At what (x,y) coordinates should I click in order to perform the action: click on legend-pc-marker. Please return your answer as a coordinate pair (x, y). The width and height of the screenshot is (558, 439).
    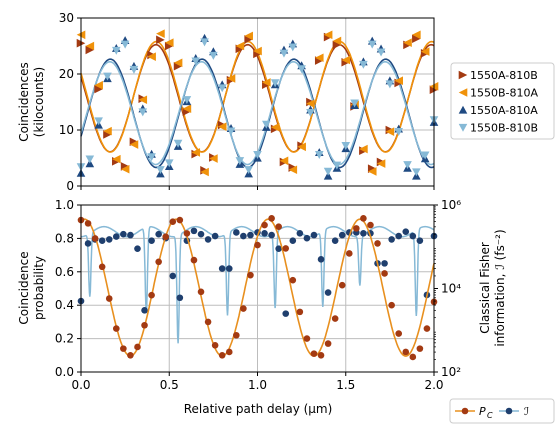
    Looking at the image, I should click on (465, 411).